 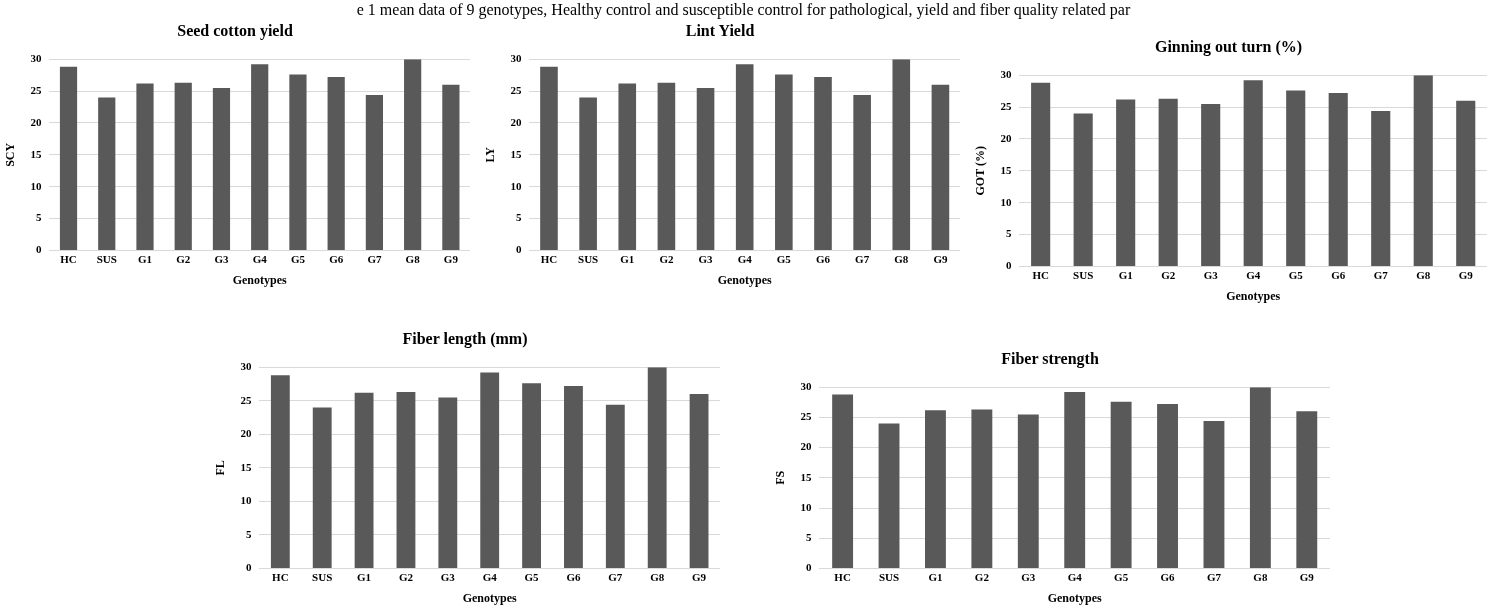 What do you see at coordinates (720, 30) in the screenshot?
I see `chart-title: Lint Yield` at bounding box center [720, 30].